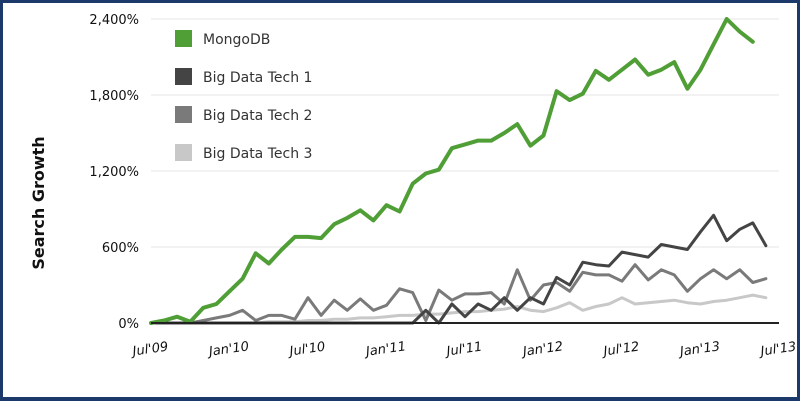 This screenshot has width=800, height=401. I want to click on y-tick-label: 1,200%, so click(114, 172).